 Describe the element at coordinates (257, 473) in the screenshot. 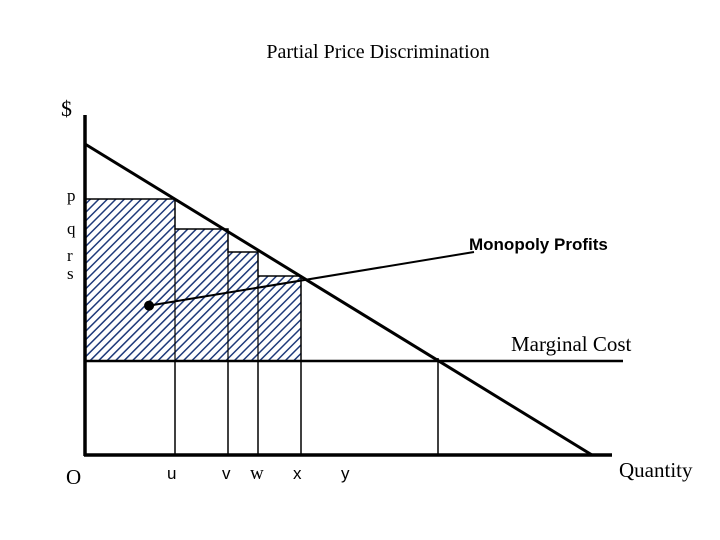

I see `quantity-label-w: w` at that location.